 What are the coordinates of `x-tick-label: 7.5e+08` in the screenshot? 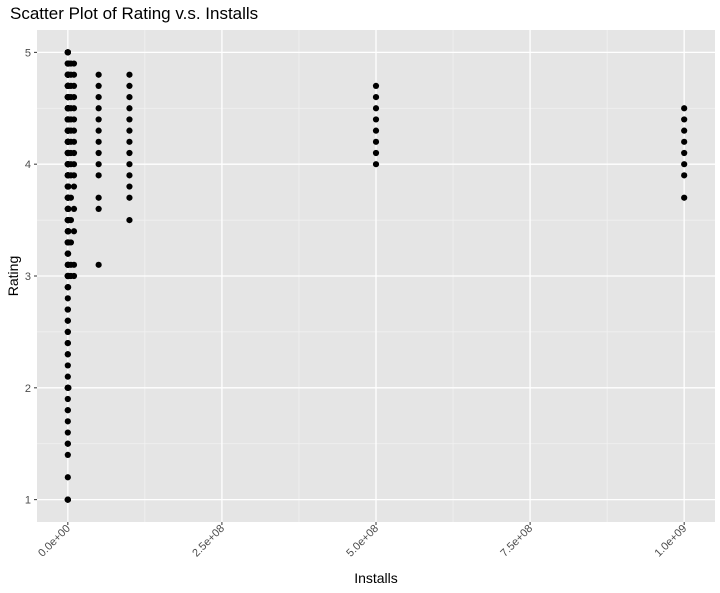 It's located at (516, 541).